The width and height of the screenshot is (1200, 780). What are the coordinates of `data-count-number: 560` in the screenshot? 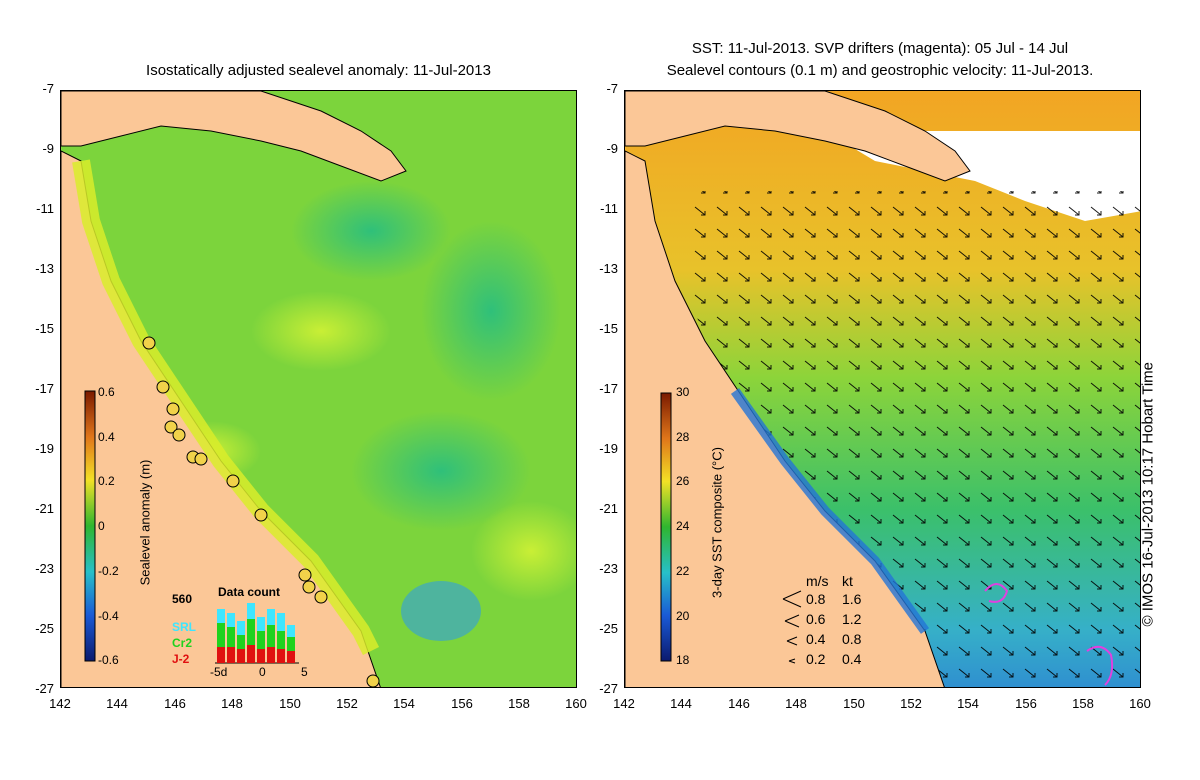 It's located at (182, 599).